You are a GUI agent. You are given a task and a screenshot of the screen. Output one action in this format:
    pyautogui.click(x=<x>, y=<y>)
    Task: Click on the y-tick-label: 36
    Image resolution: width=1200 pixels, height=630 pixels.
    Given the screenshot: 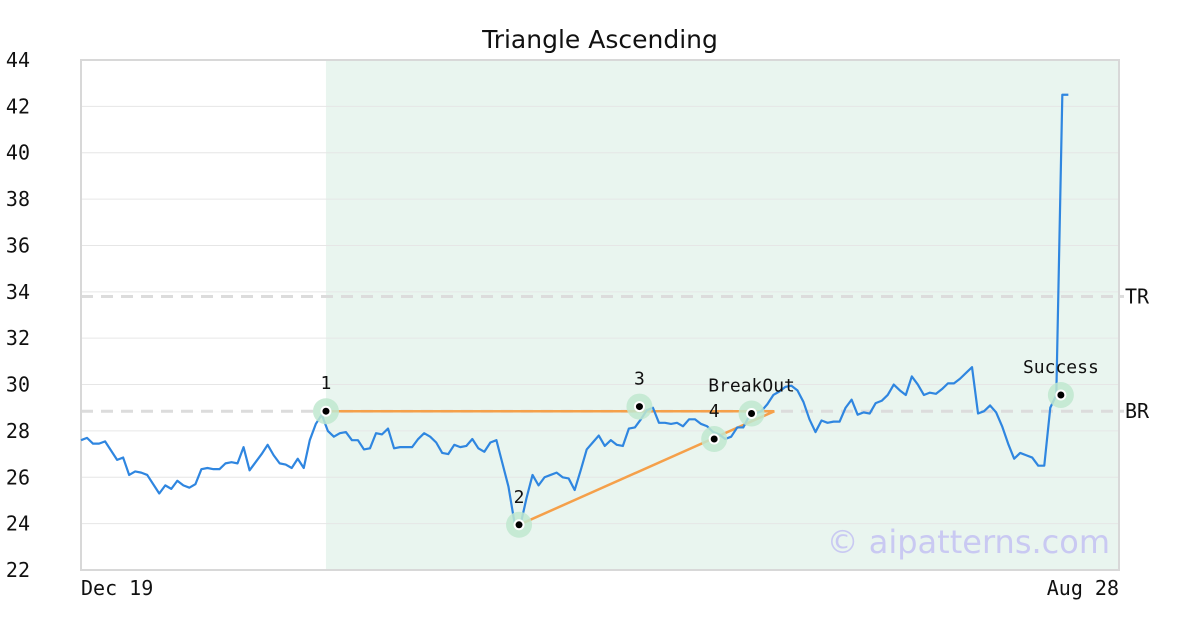 What is the action you would take?
    pyautogui.click(x=18, y=245)
    